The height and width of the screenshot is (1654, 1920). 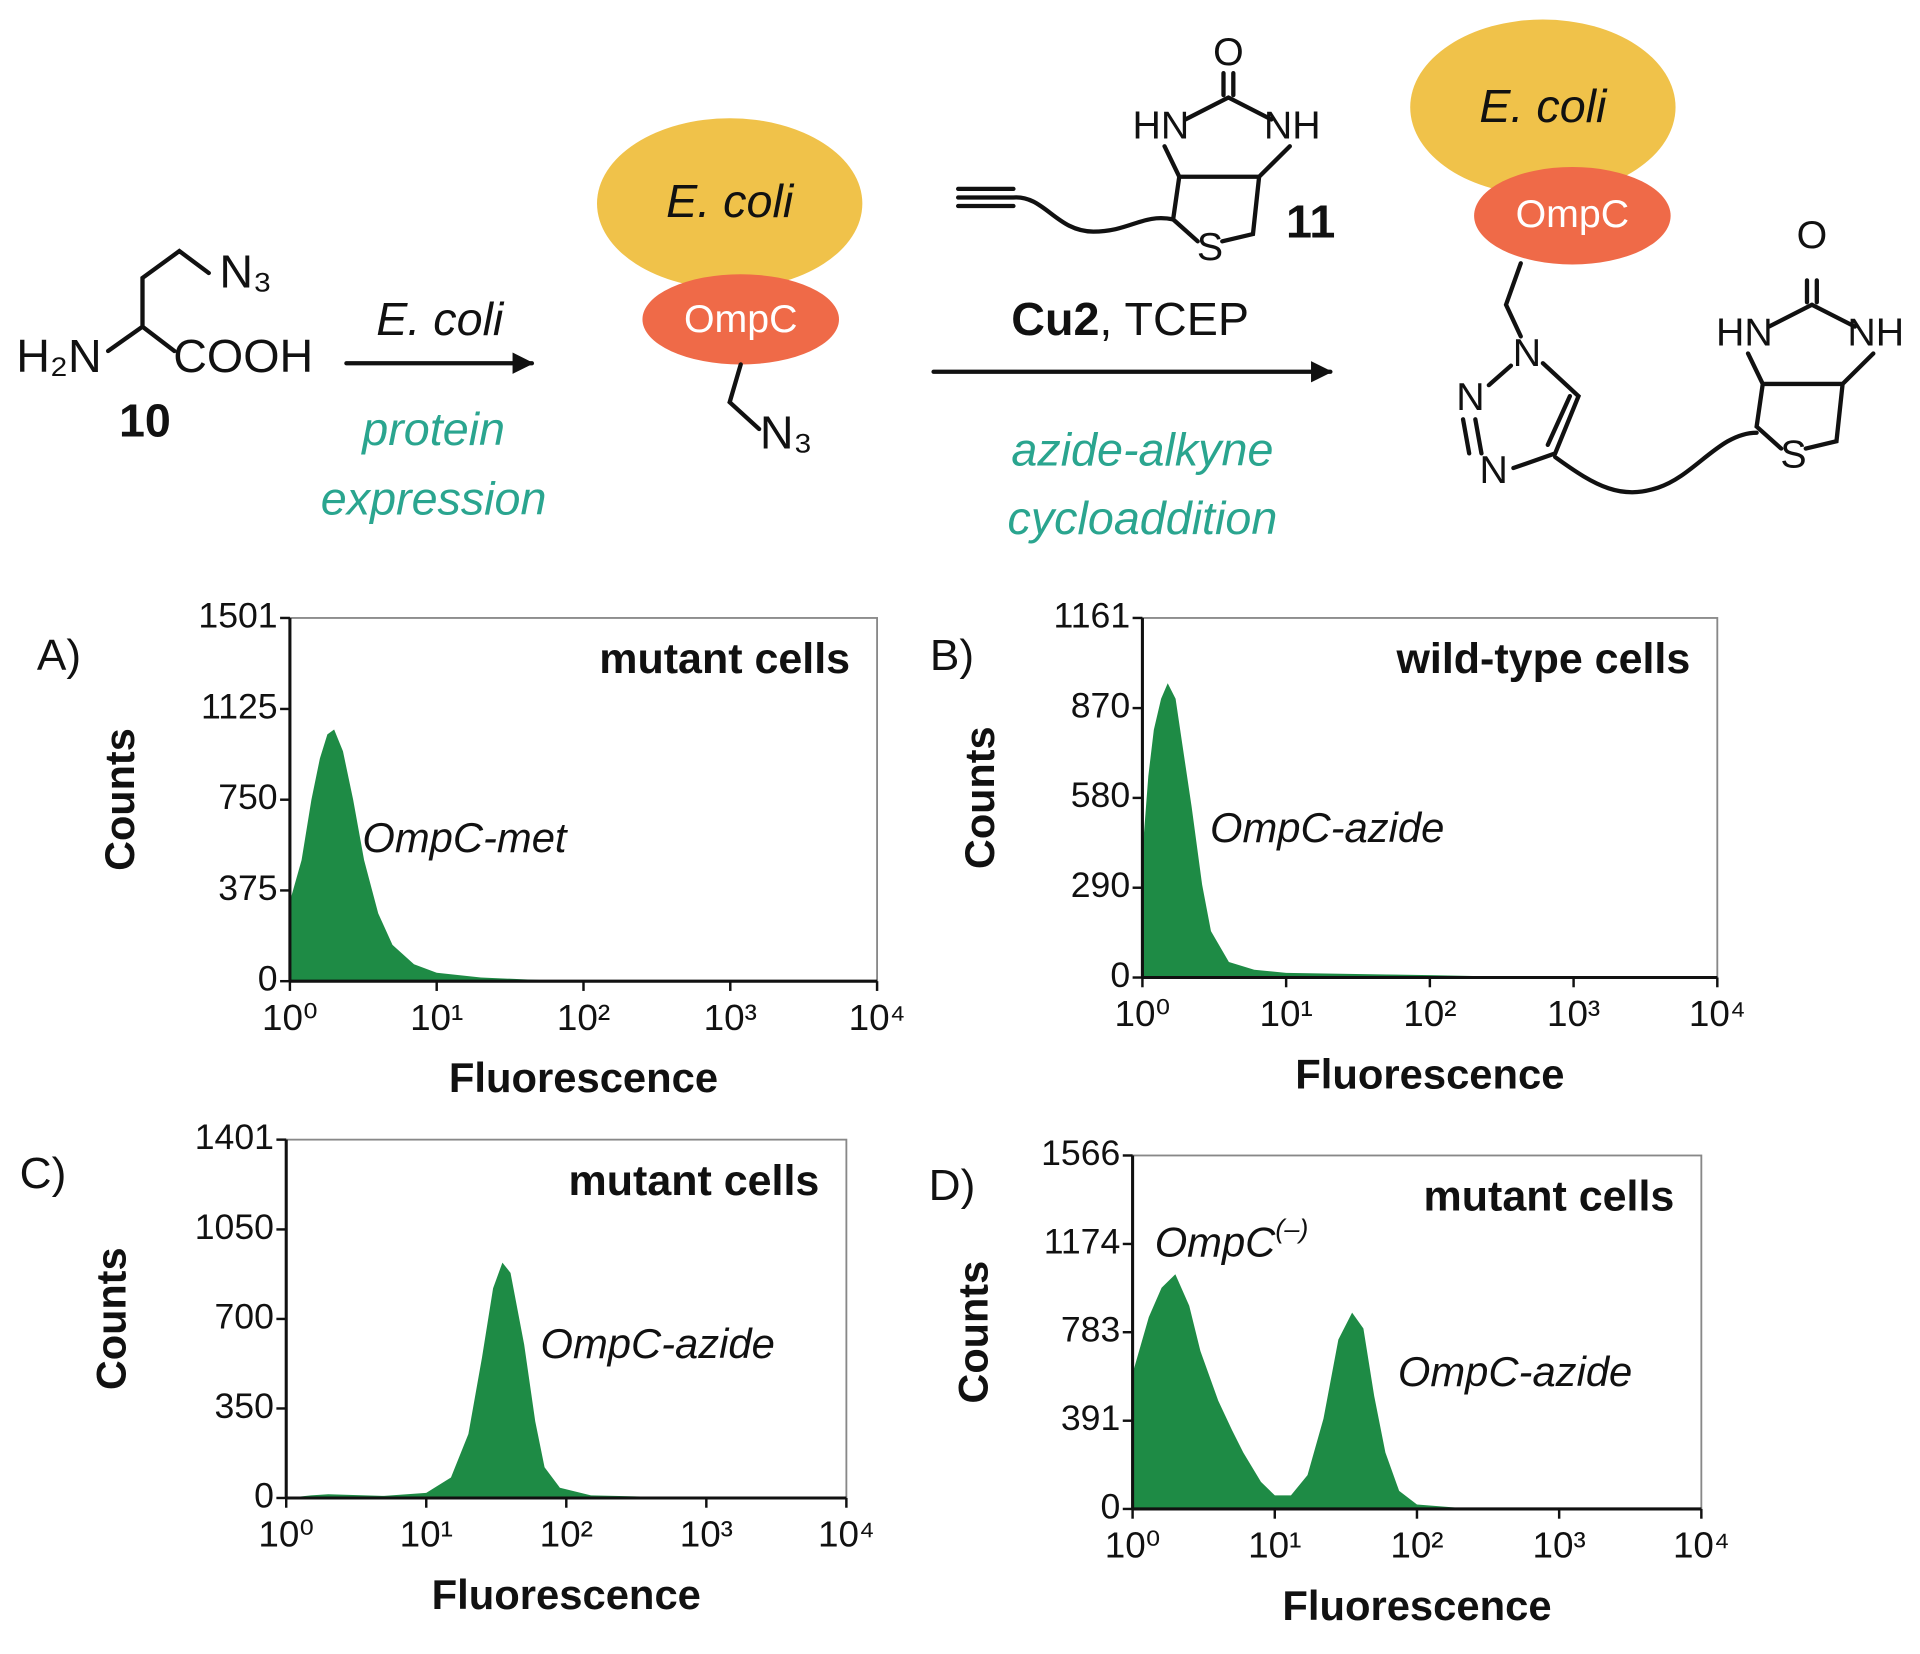 I want to click on compound-number: 11, so click(x=1310, y=222).